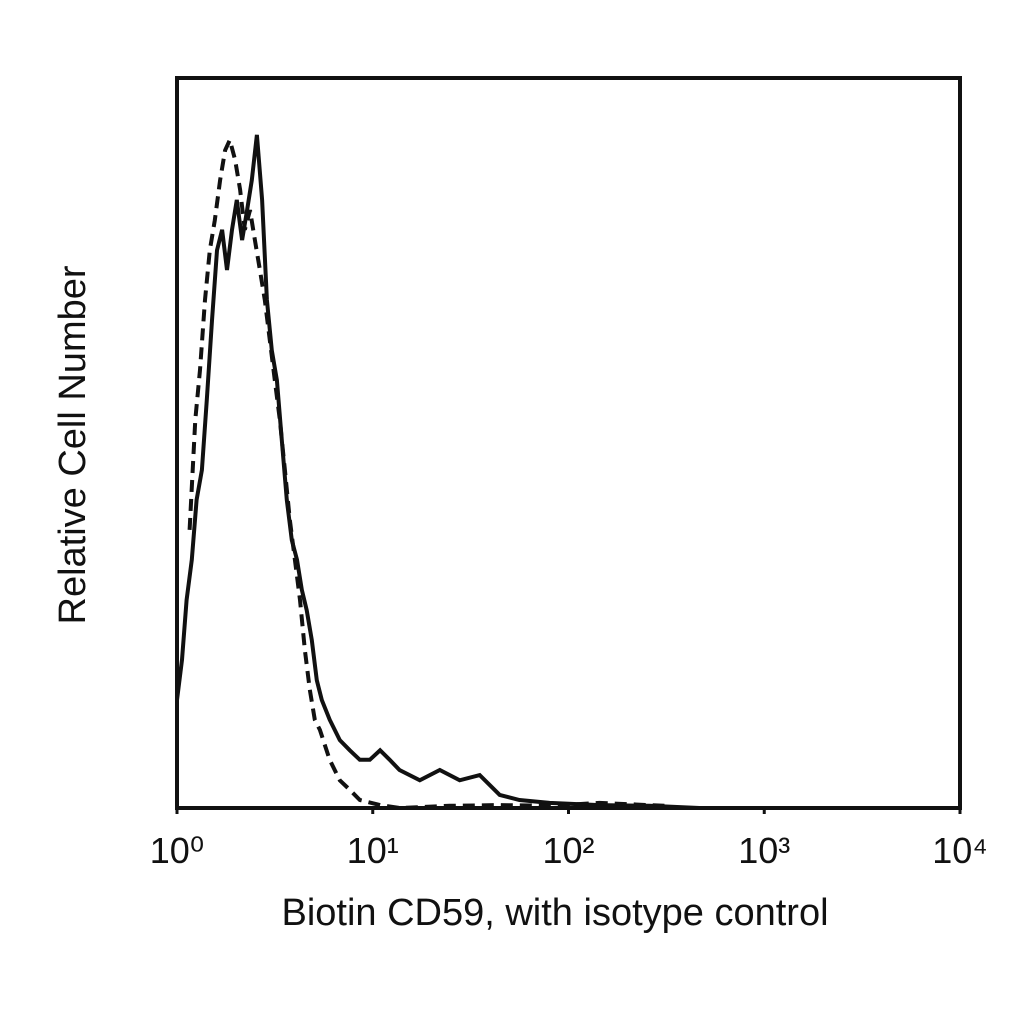 The width and height of the screenshot is (1024, 1024). I want to click on y-axis-label: Relative Cell Number, so click(73, 444).